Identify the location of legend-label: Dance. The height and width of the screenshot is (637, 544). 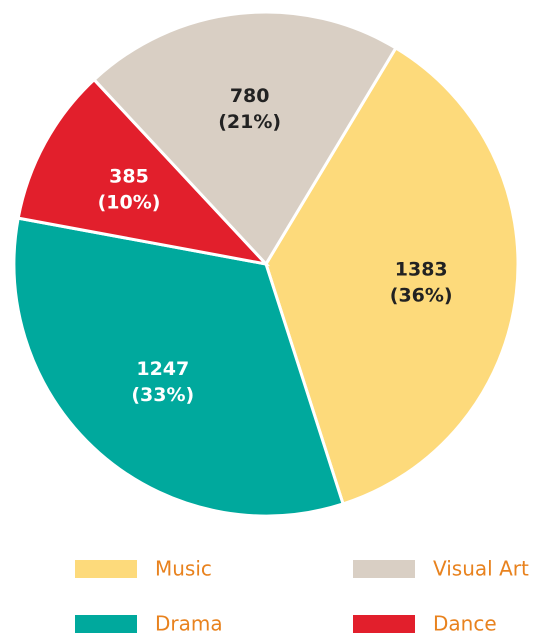
(465, 624).